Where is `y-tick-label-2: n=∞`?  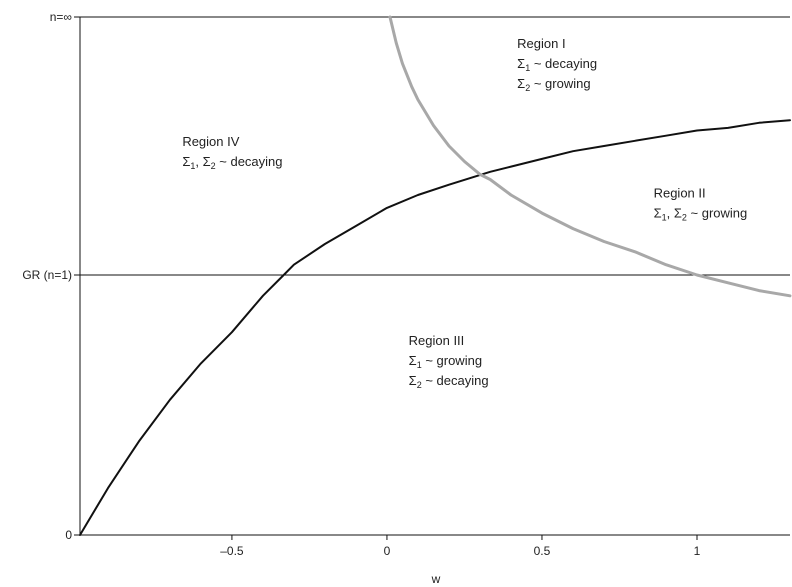
y-tick-label-2: n=∞ is located at coordinates (61, 17).